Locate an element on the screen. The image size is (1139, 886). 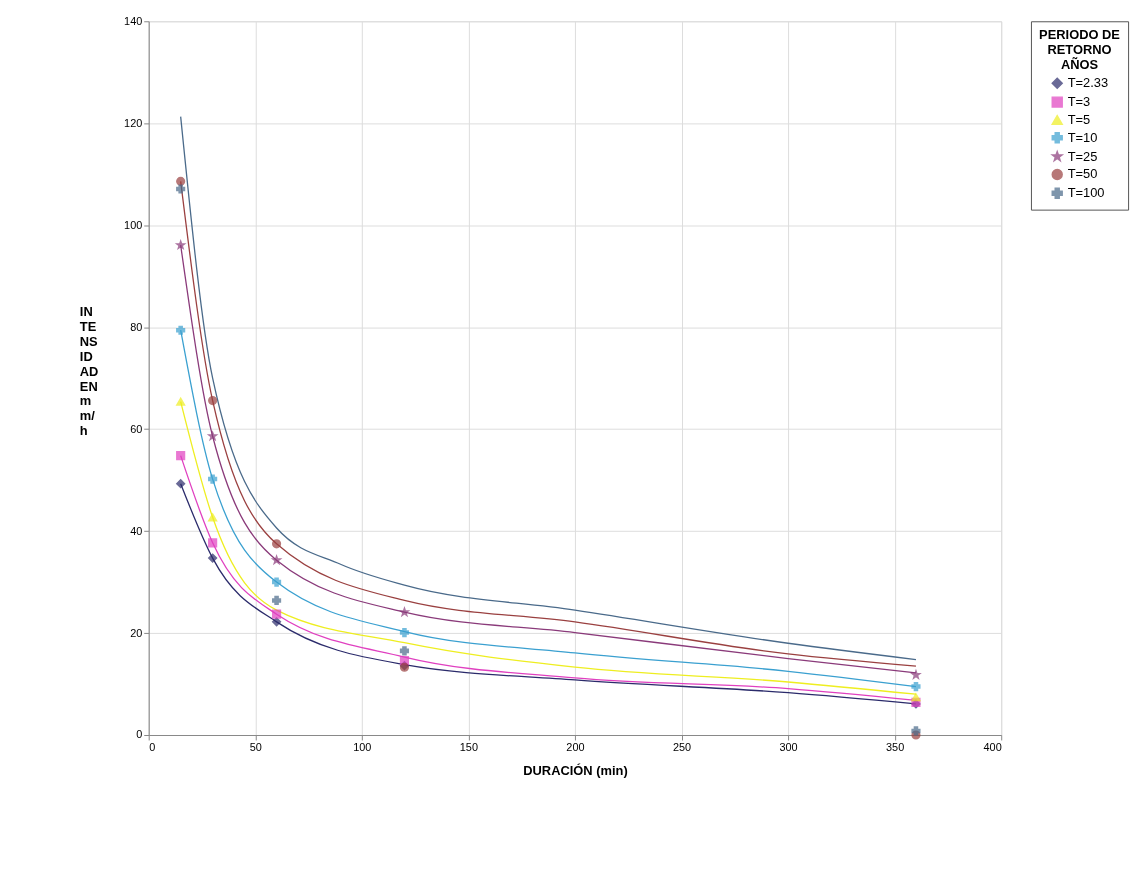
x-tick-label: 250 is located at coordinates (682, 747).